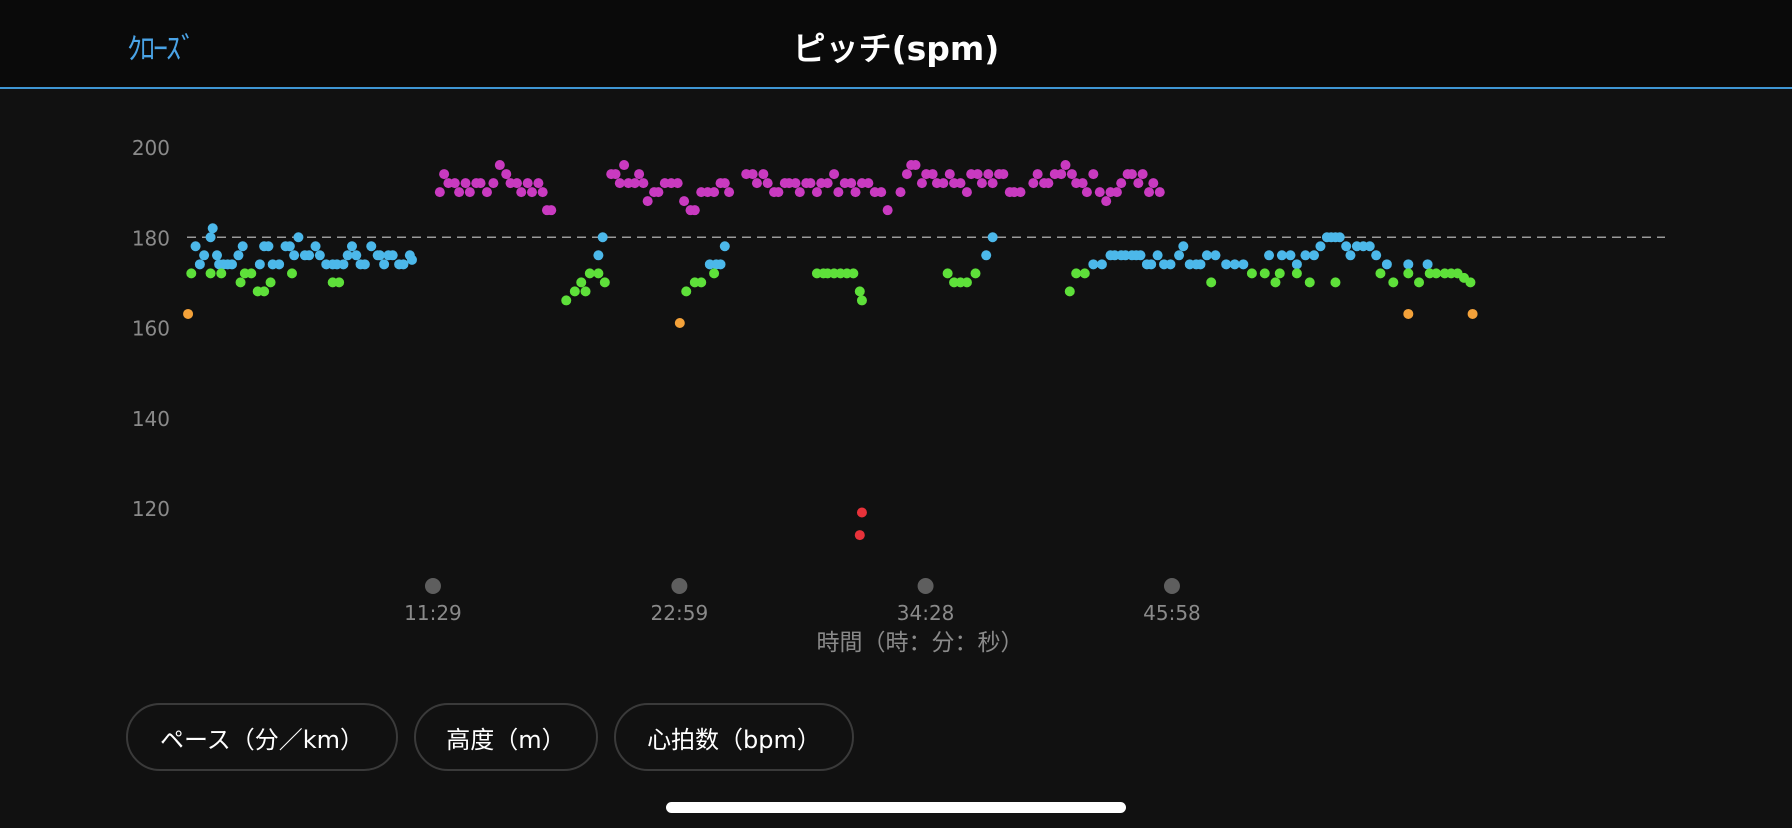 This screenshot has width=1792, height=828. I want to click on tab-pace: ペース（分／km）, so click(262, 737).